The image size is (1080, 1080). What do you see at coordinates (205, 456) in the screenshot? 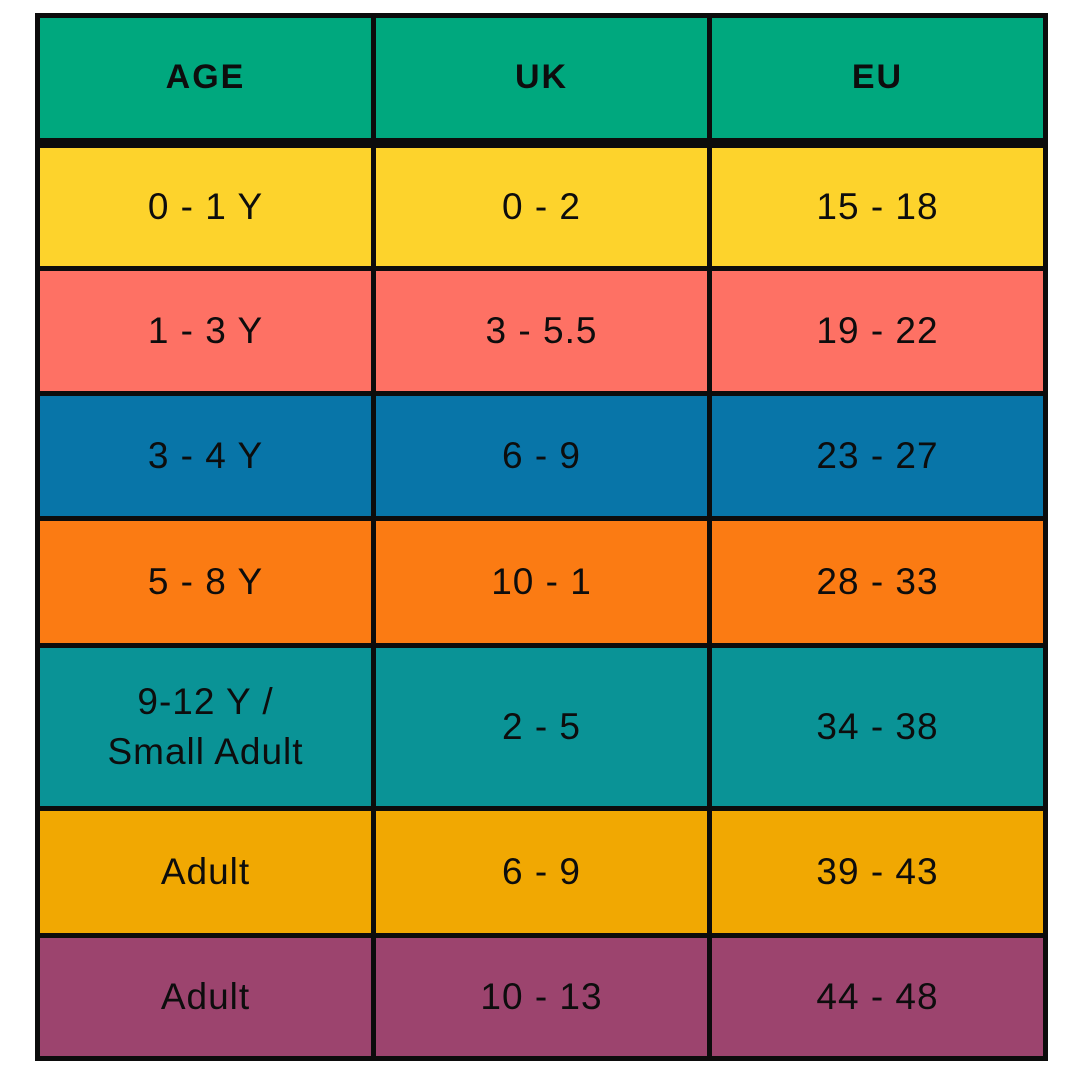
I see `cell-age: 3 - 4 Y` at bounding box center [205, 456].